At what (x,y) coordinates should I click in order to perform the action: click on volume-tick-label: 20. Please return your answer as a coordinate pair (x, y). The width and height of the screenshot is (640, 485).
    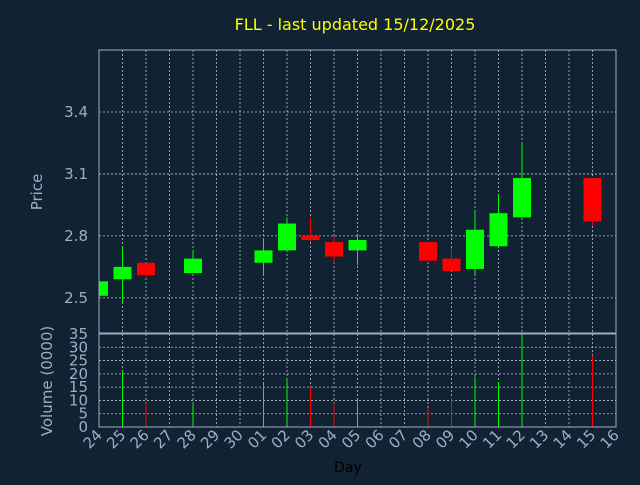
    Looking at the image, I should click on (78, 374).